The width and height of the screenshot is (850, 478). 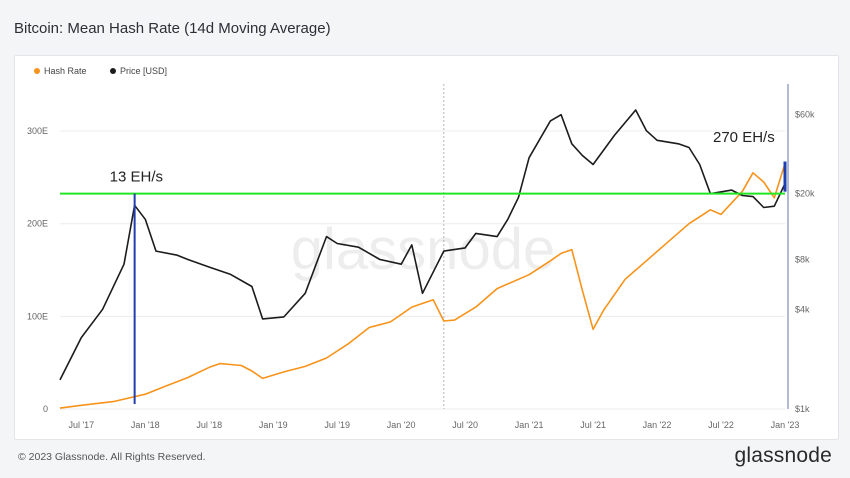 What do you see at coordinates (785, 425) in the screenshot?
I see `x-tick-label: Jan '23` at bounding box center [785, 425].